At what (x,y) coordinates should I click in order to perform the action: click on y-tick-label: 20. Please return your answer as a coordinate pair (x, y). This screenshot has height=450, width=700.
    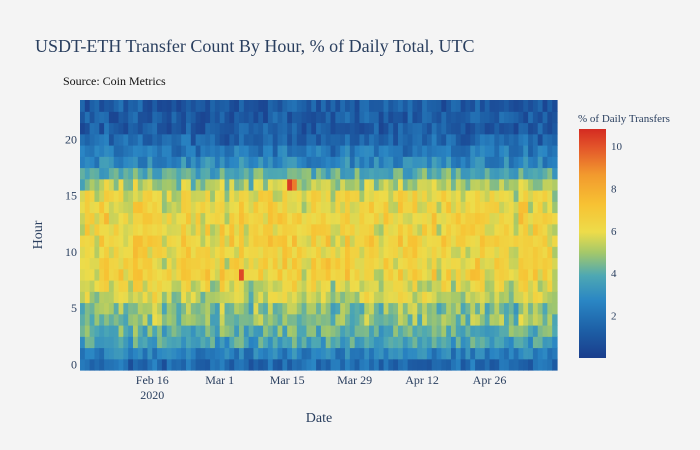
    Looking at the image, I should click on (71, 139).